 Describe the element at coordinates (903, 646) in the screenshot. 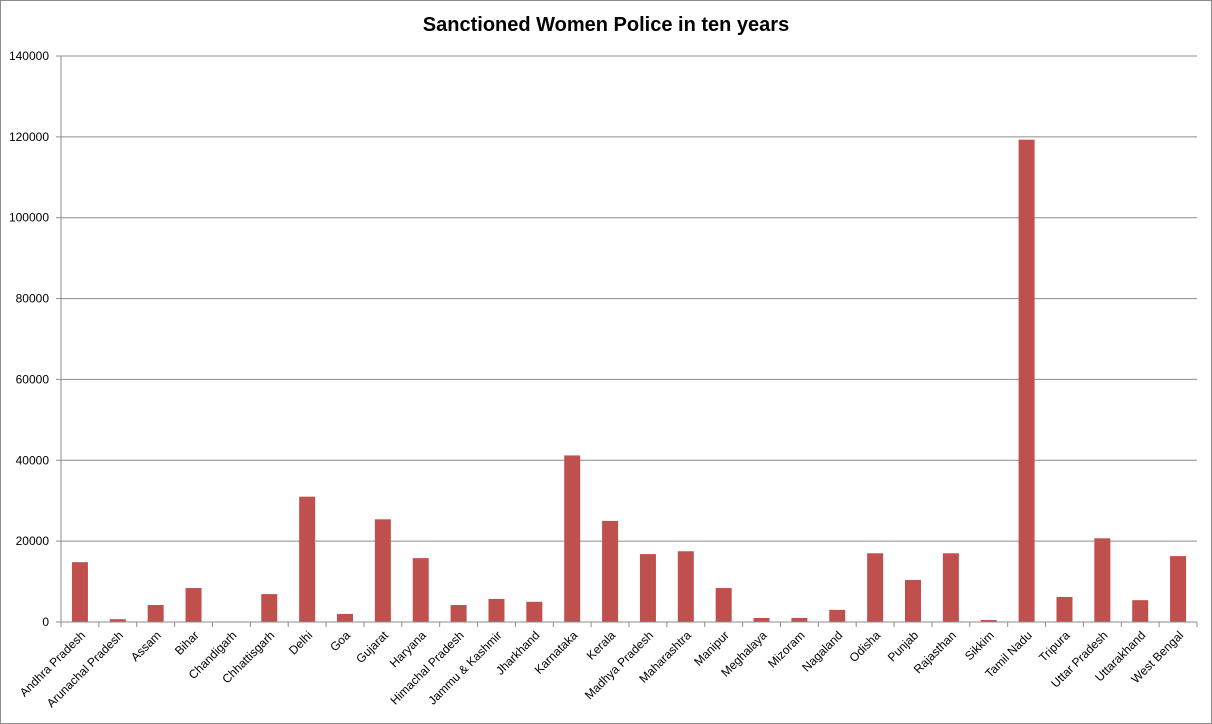

I see `x-tick-label: Punjab` at that location.